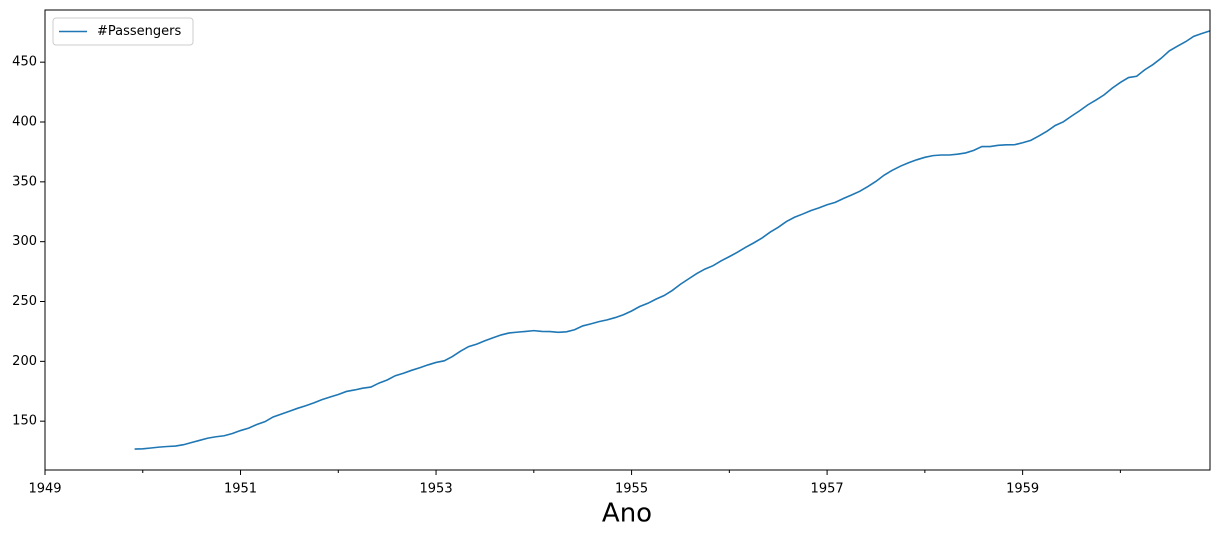 This screenshot has width=1218, height=539. I want to click on x-tick-label: 1955, so click(631, 489).